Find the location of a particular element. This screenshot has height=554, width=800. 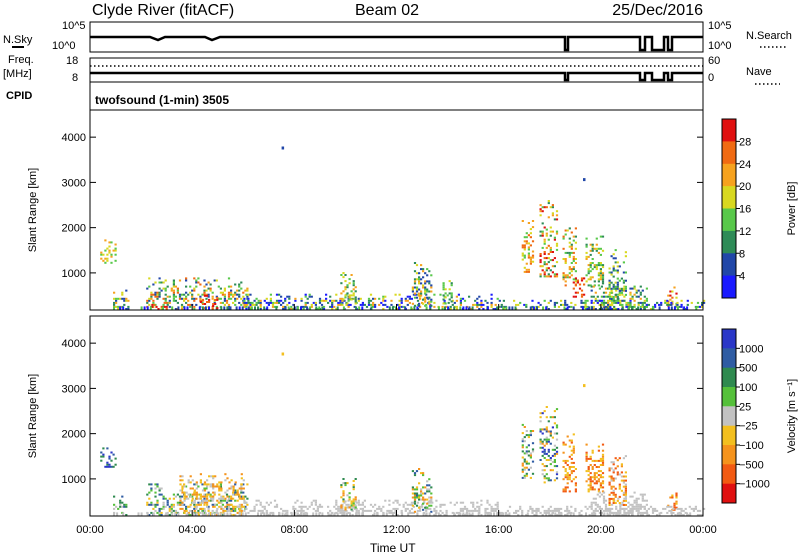

colorbar-swatch is located at coordinates (729, 130).